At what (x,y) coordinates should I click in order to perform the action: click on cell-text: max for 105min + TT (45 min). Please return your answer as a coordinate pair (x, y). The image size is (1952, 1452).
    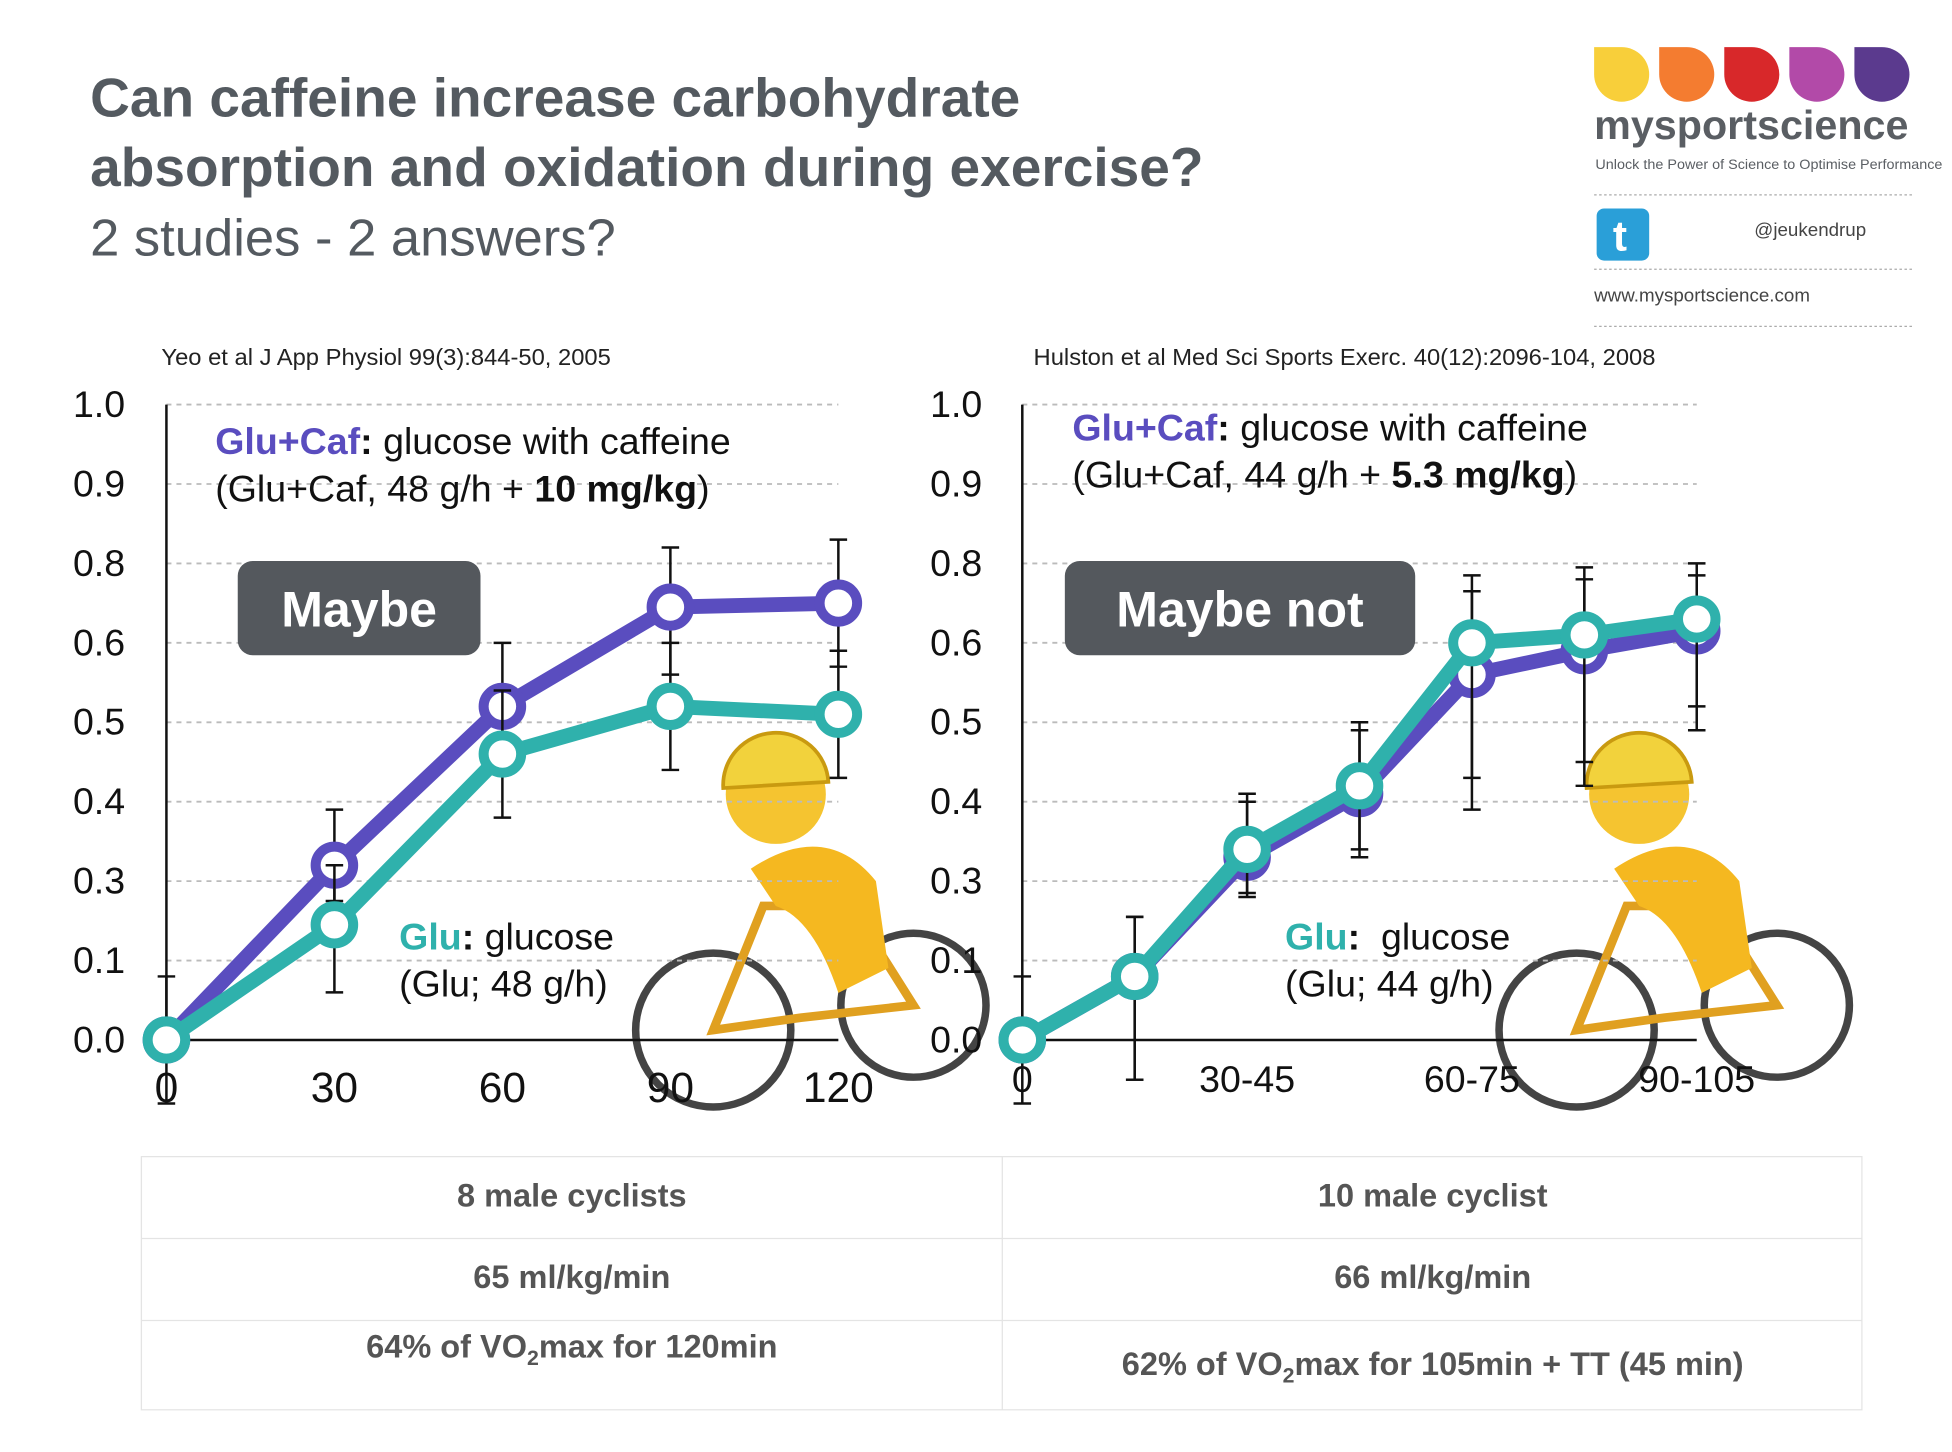
    Looking at the image, I should click on (1518, 1364).